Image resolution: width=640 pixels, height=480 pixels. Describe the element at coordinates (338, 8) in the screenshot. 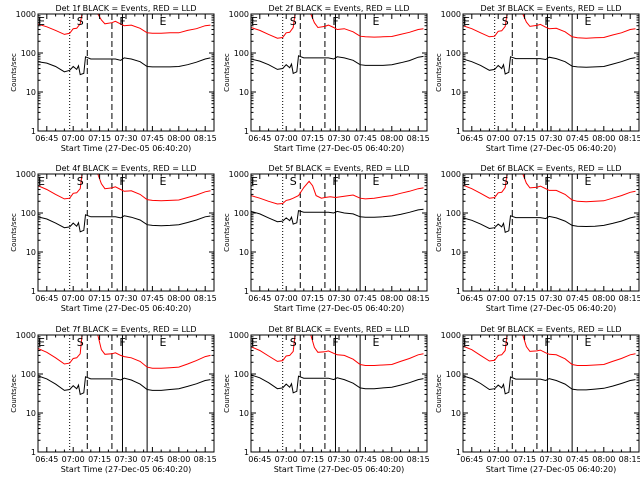

I see `panel-title: Det 2f BLACK = Events, RED = LLD` at that location.